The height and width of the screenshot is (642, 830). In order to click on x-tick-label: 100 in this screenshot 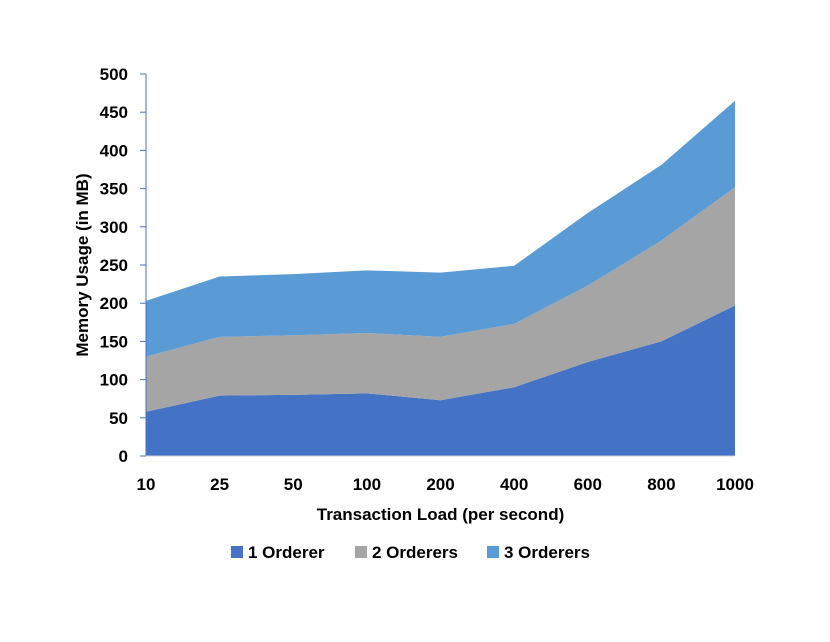, I will do `click(367, 484)`.